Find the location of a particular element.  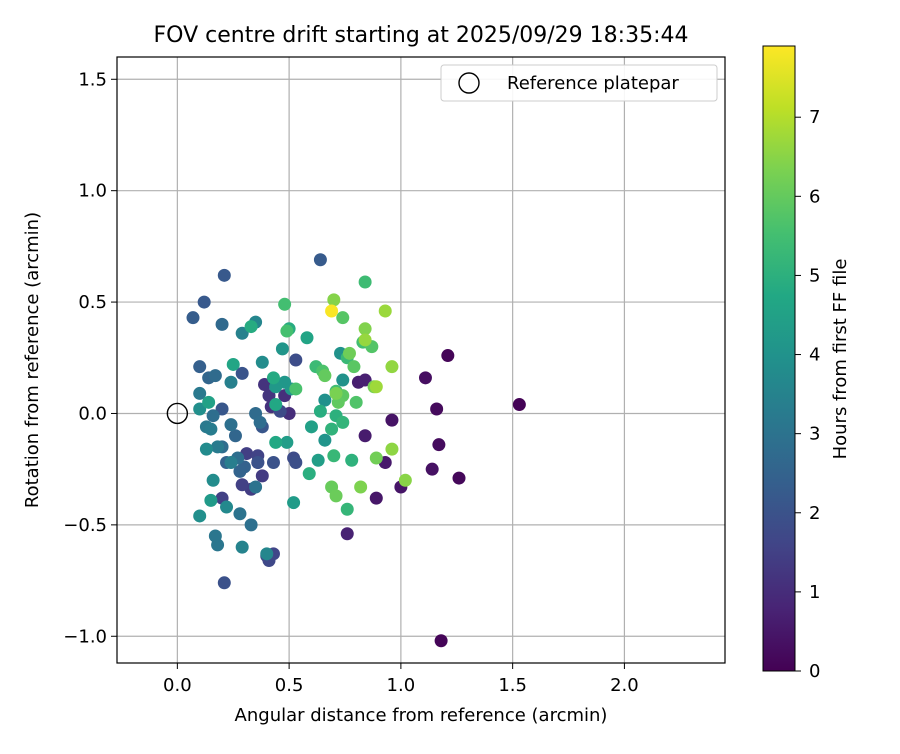

y-axis-label: Rotation from reference (arcmin) is located at coordinates (32, 360).